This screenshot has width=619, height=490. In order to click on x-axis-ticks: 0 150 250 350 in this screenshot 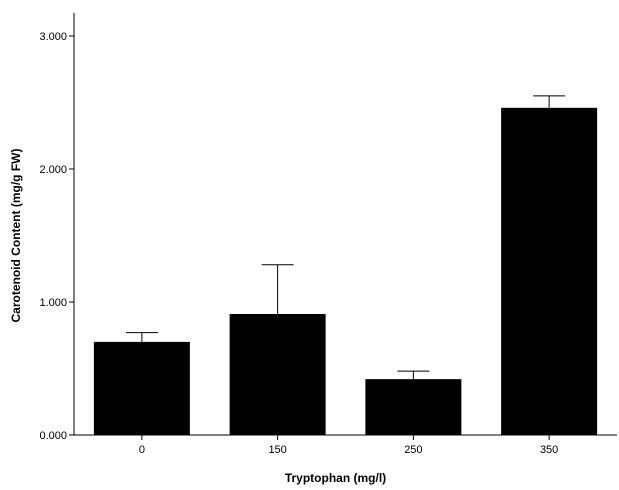, I will do `click(348, 445)`.